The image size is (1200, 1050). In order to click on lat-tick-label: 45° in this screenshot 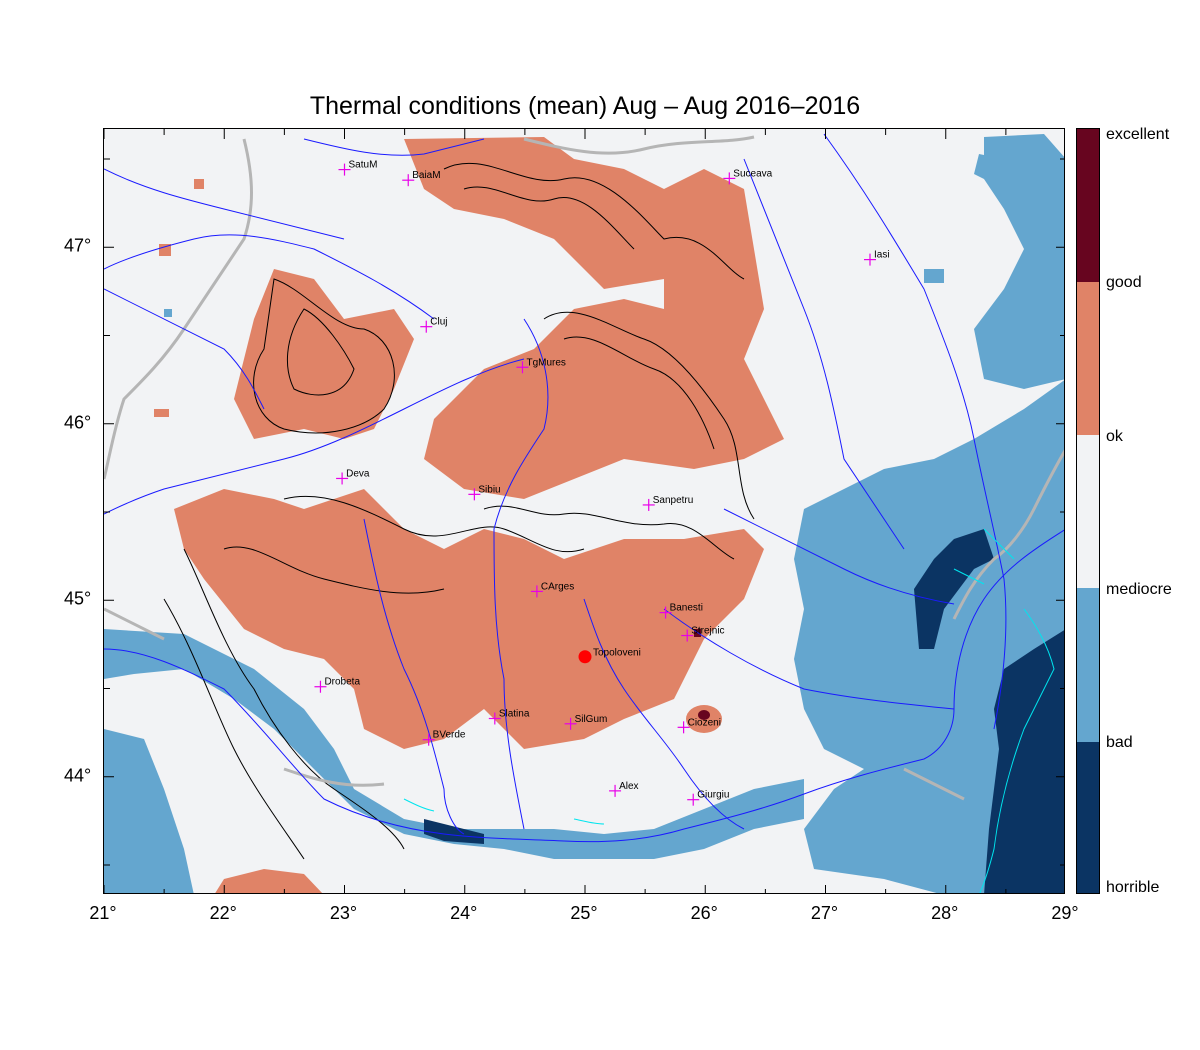, I will do `click(78, 598)`.